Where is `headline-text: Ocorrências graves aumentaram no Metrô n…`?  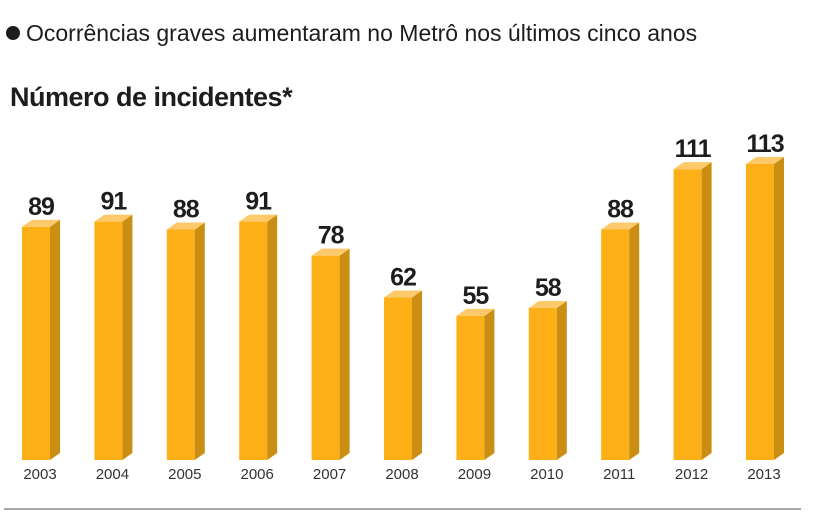 headline-text: Ocorrências graves aumentaram no Metrô n… is located at coordinates (362, 33).